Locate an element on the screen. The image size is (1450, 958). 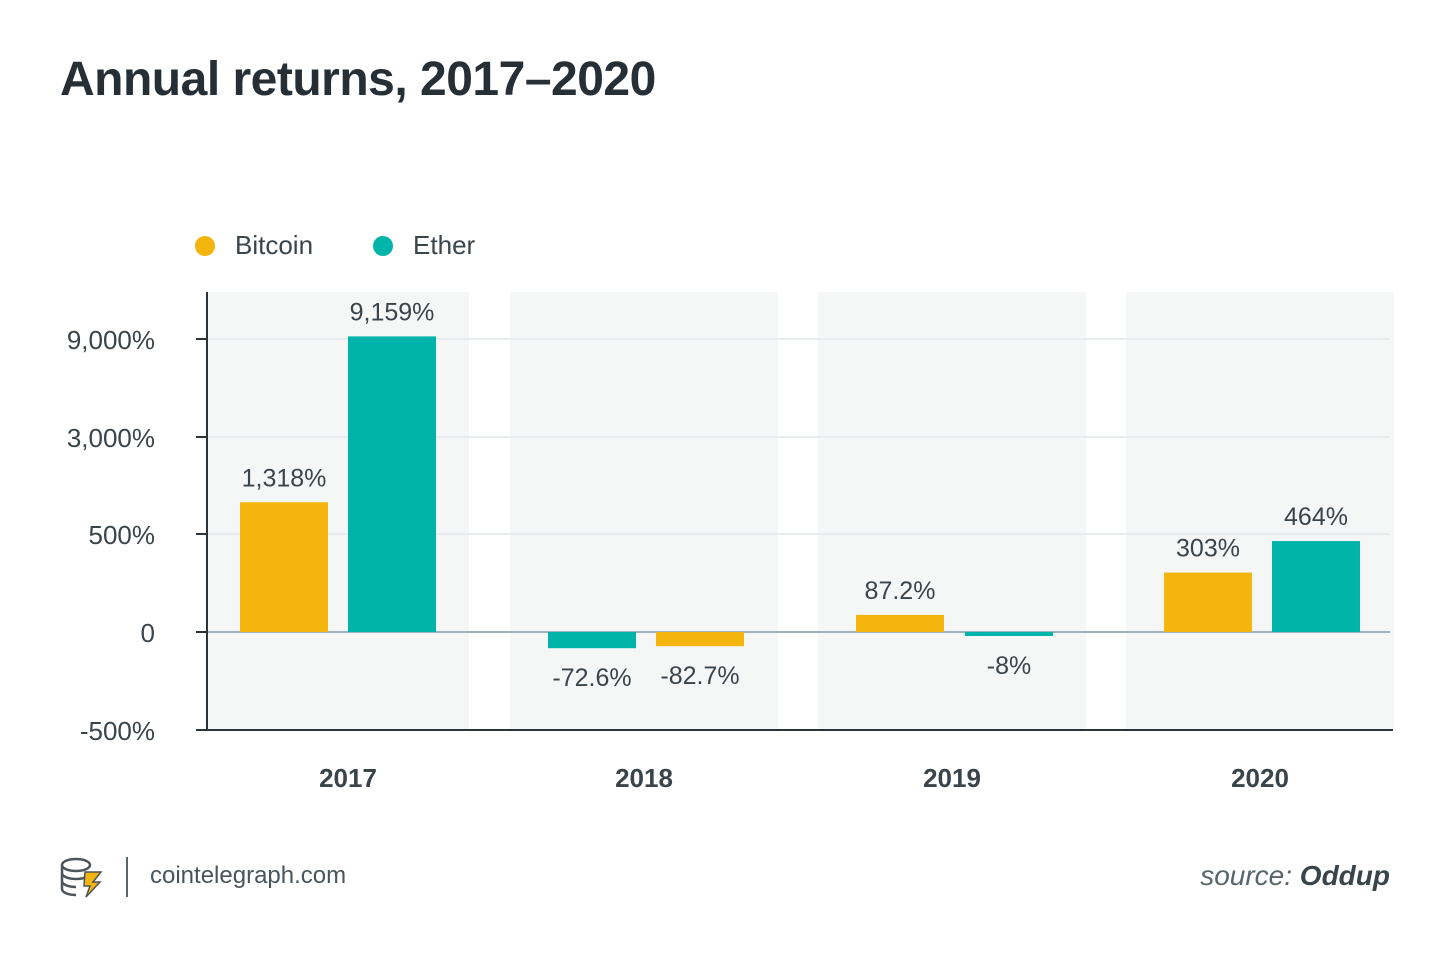
legend: Bitcoin Ether is located at coordinates (365, 245).